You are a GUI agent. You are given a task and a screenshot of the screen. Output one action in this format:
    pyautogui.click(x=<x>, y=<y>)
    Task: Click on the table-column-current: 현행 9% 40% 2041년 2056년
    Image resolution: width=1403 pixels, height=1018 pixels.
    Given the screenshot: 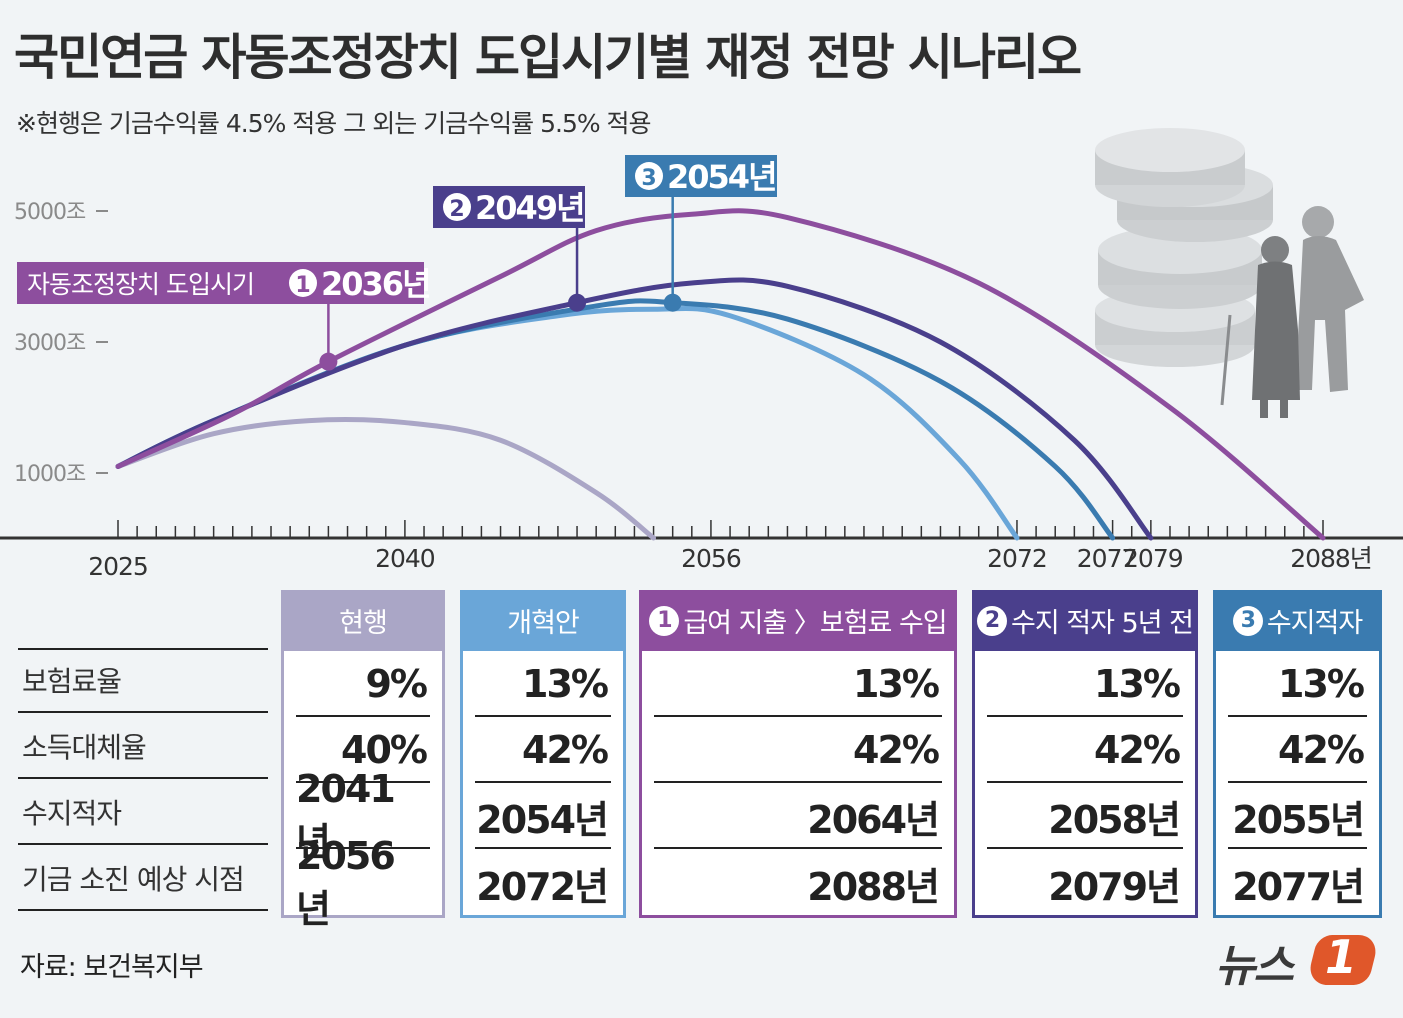 What is the action you would take?
    pyautogui.click(x=363, y=760)
    